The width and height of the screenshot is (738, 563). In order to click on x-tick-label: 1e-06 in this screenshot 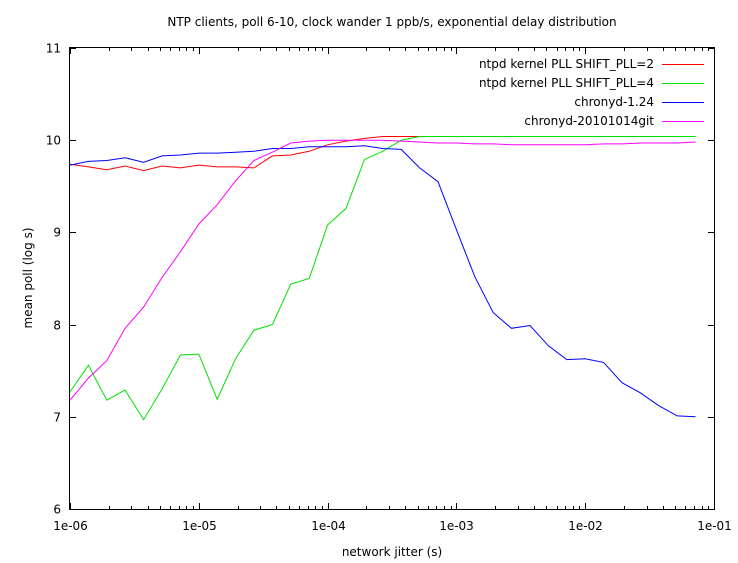, I will do `click(70, 526)`.